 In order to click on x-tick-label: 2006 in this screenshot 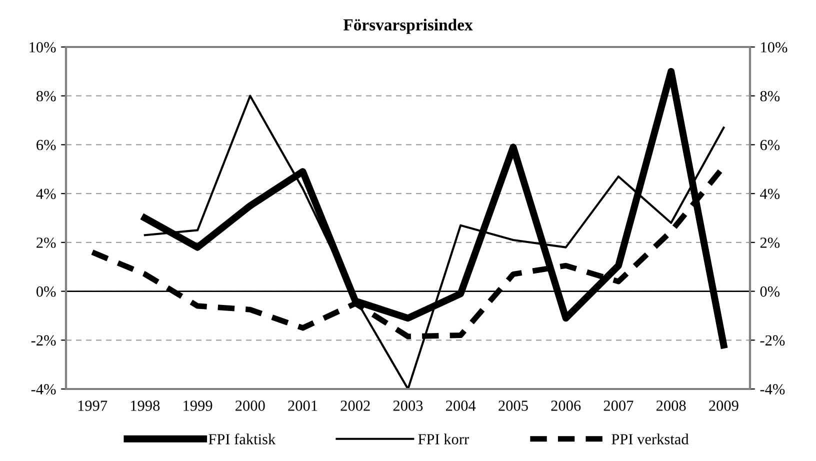, I will do `click(566, 405)`.